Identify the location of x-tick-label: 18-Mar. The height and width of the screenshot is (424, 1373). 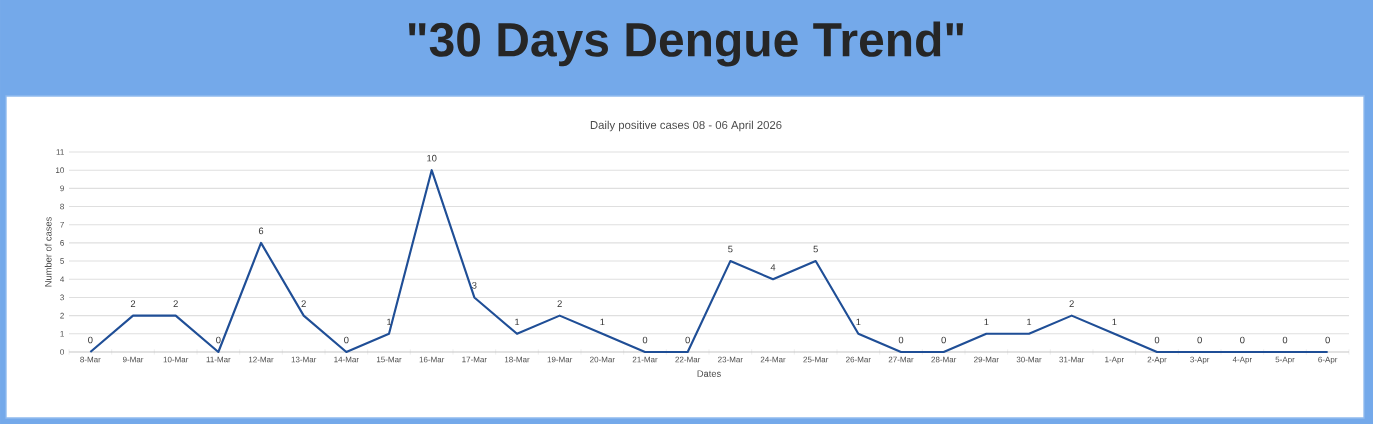
(517, 359).